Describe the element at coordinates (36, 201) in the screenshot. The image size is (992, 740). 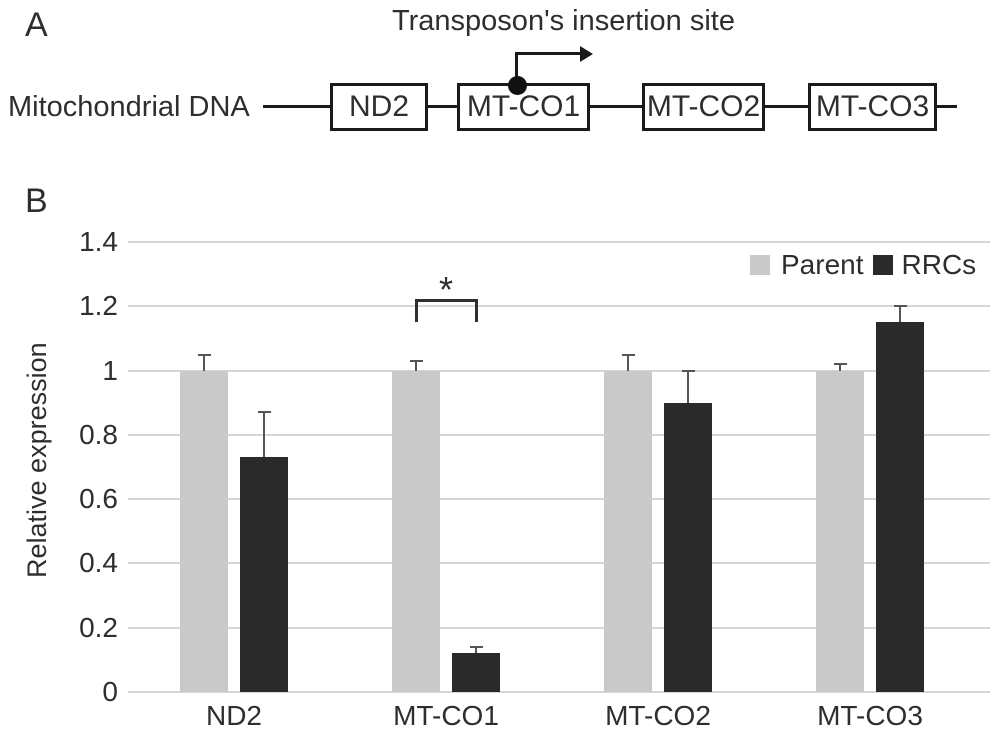
I see `panel-b-label: B` at that location.